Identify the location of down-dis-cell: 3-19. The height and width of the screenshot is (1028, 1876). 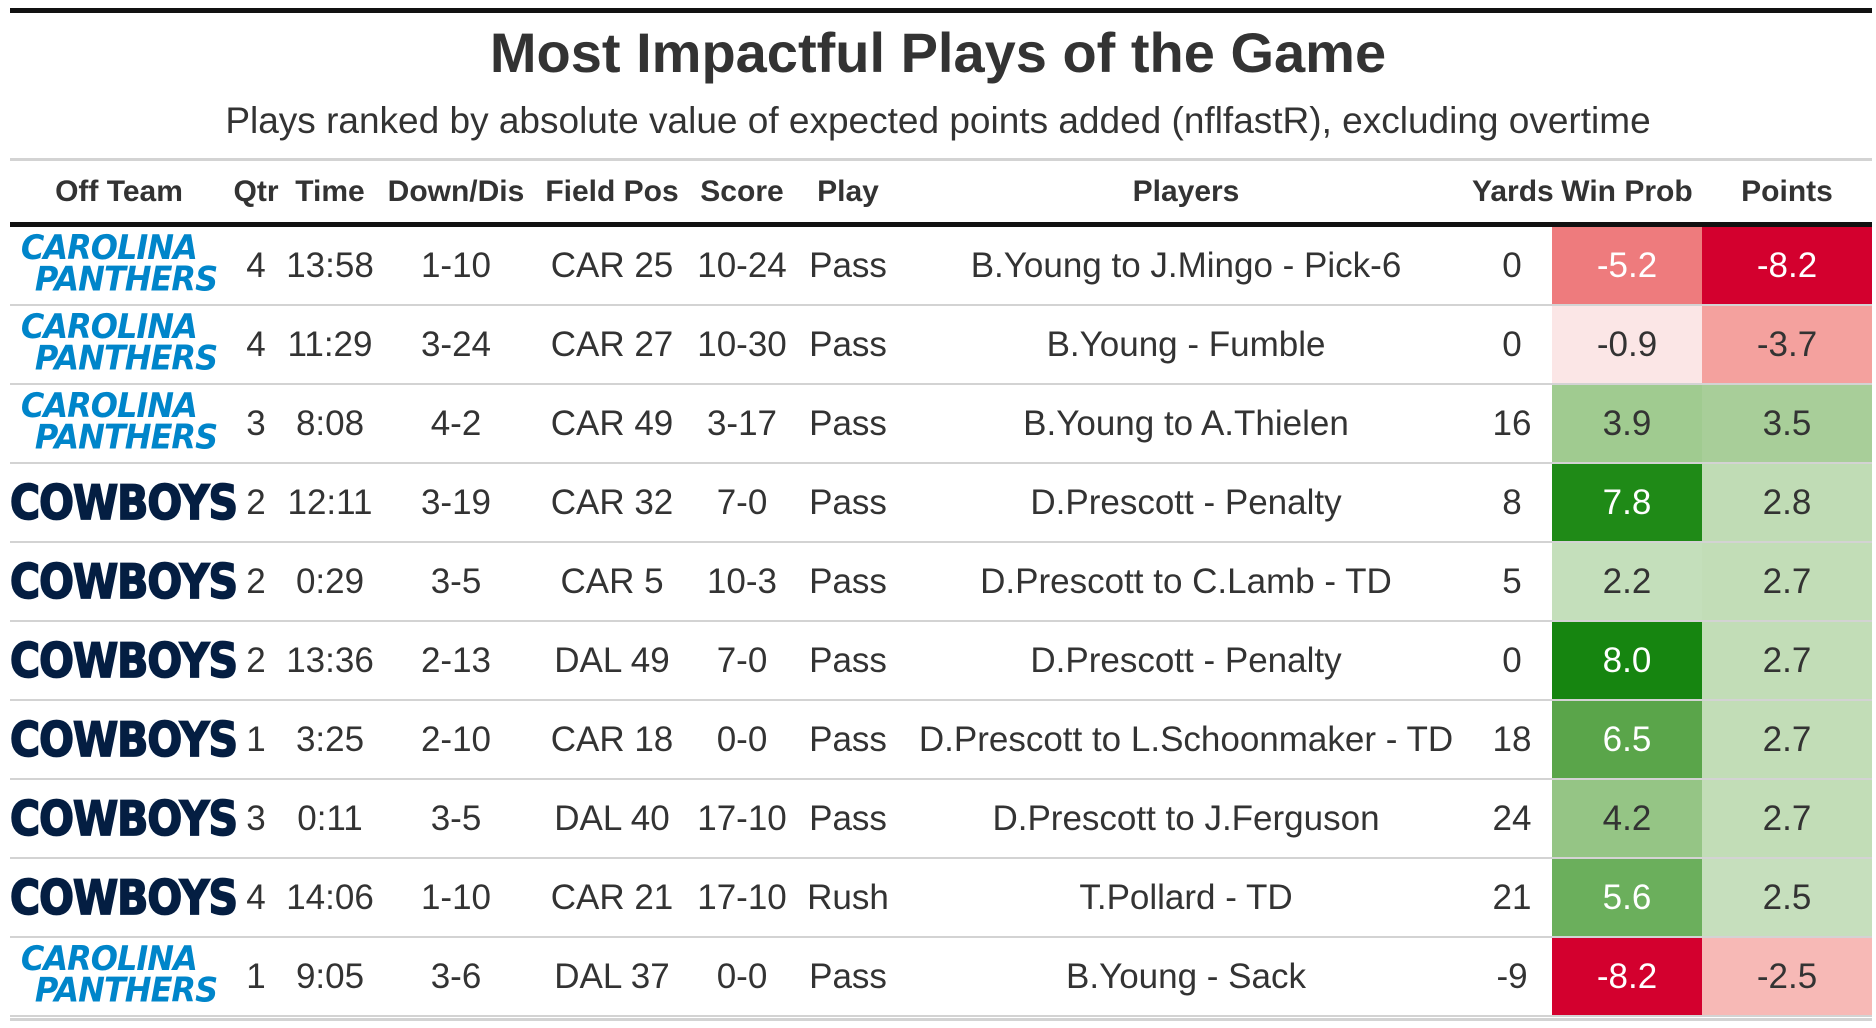
(456, 503).